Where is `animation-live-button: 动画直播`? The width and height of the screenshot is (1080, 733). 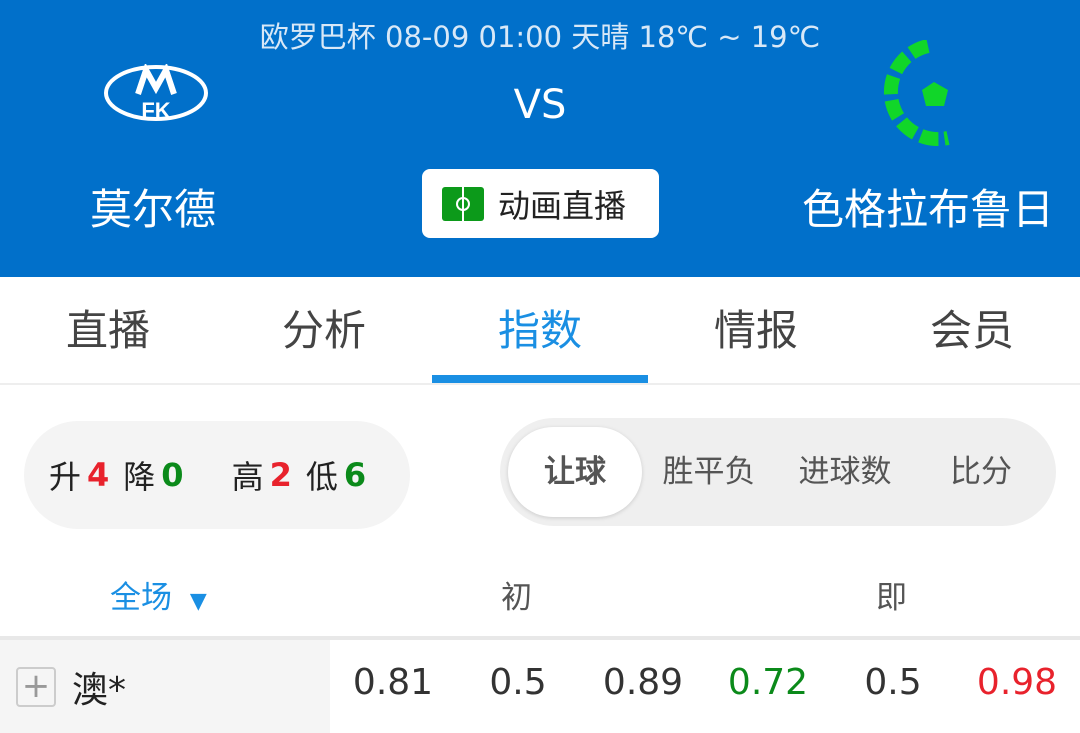 animation-live-button: 动画直播 is located at coordinates (540, 203).